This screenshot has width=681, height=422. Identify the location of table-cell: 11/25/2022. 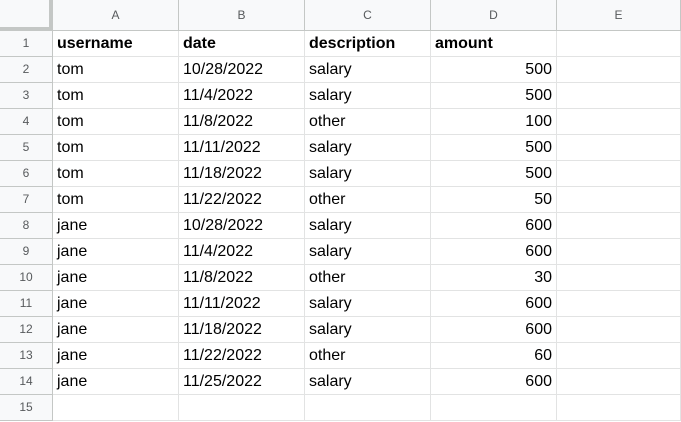
(242, 382).